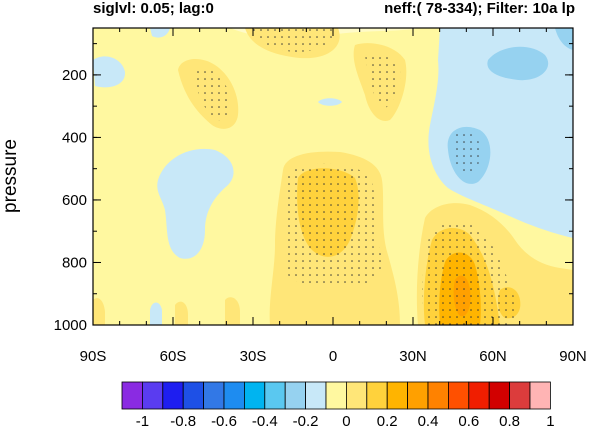  What do you see at coordinates (564, 39) in the screenshot?
I see `field-negative-core-b` at bounding box center [564, 39].